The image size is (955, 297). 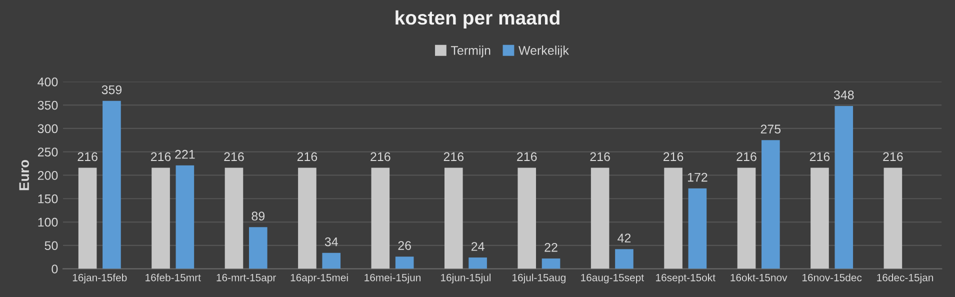 What do you see at coordinates (319, 279) in the screenshot?
I see `x-tick-label: 16apr-15mei` at bounding box center [319, 279].